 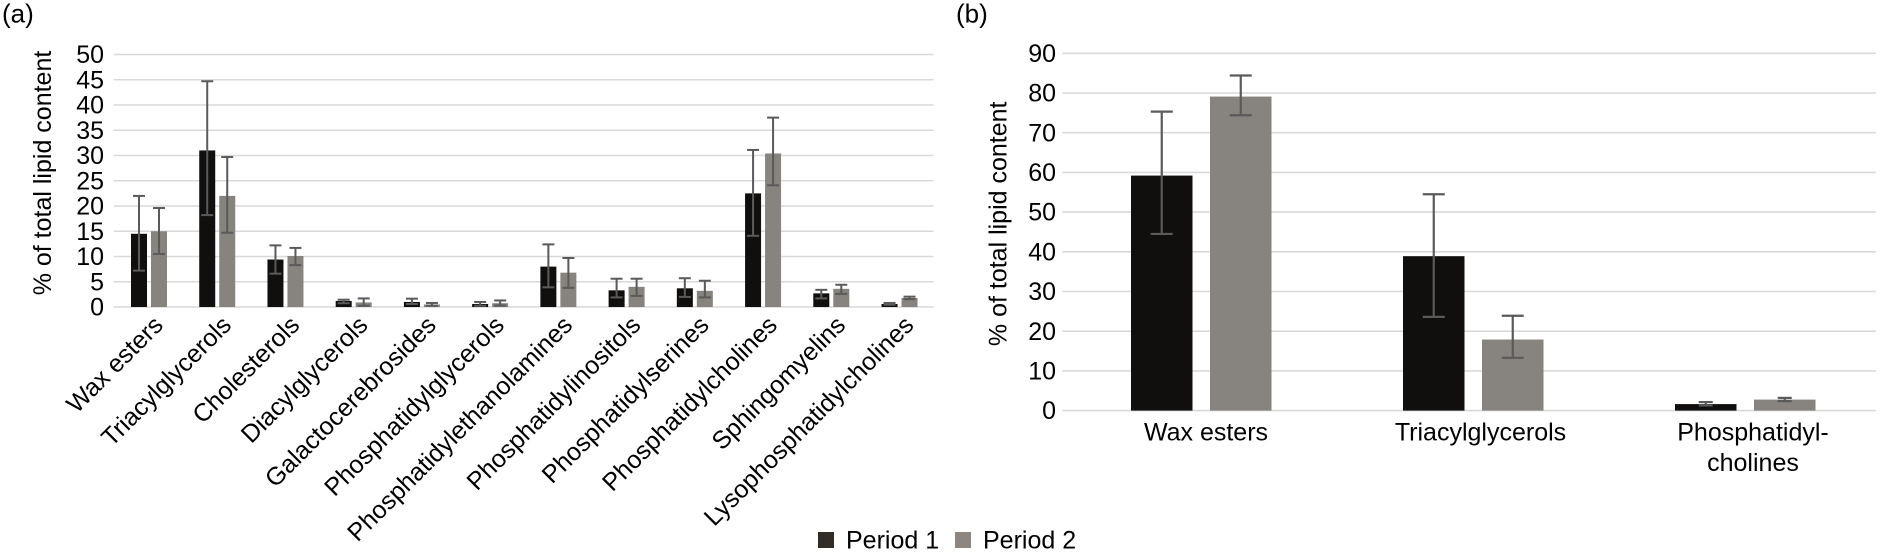 I want to click on svg-text: 5, so click(x=97, y=282).